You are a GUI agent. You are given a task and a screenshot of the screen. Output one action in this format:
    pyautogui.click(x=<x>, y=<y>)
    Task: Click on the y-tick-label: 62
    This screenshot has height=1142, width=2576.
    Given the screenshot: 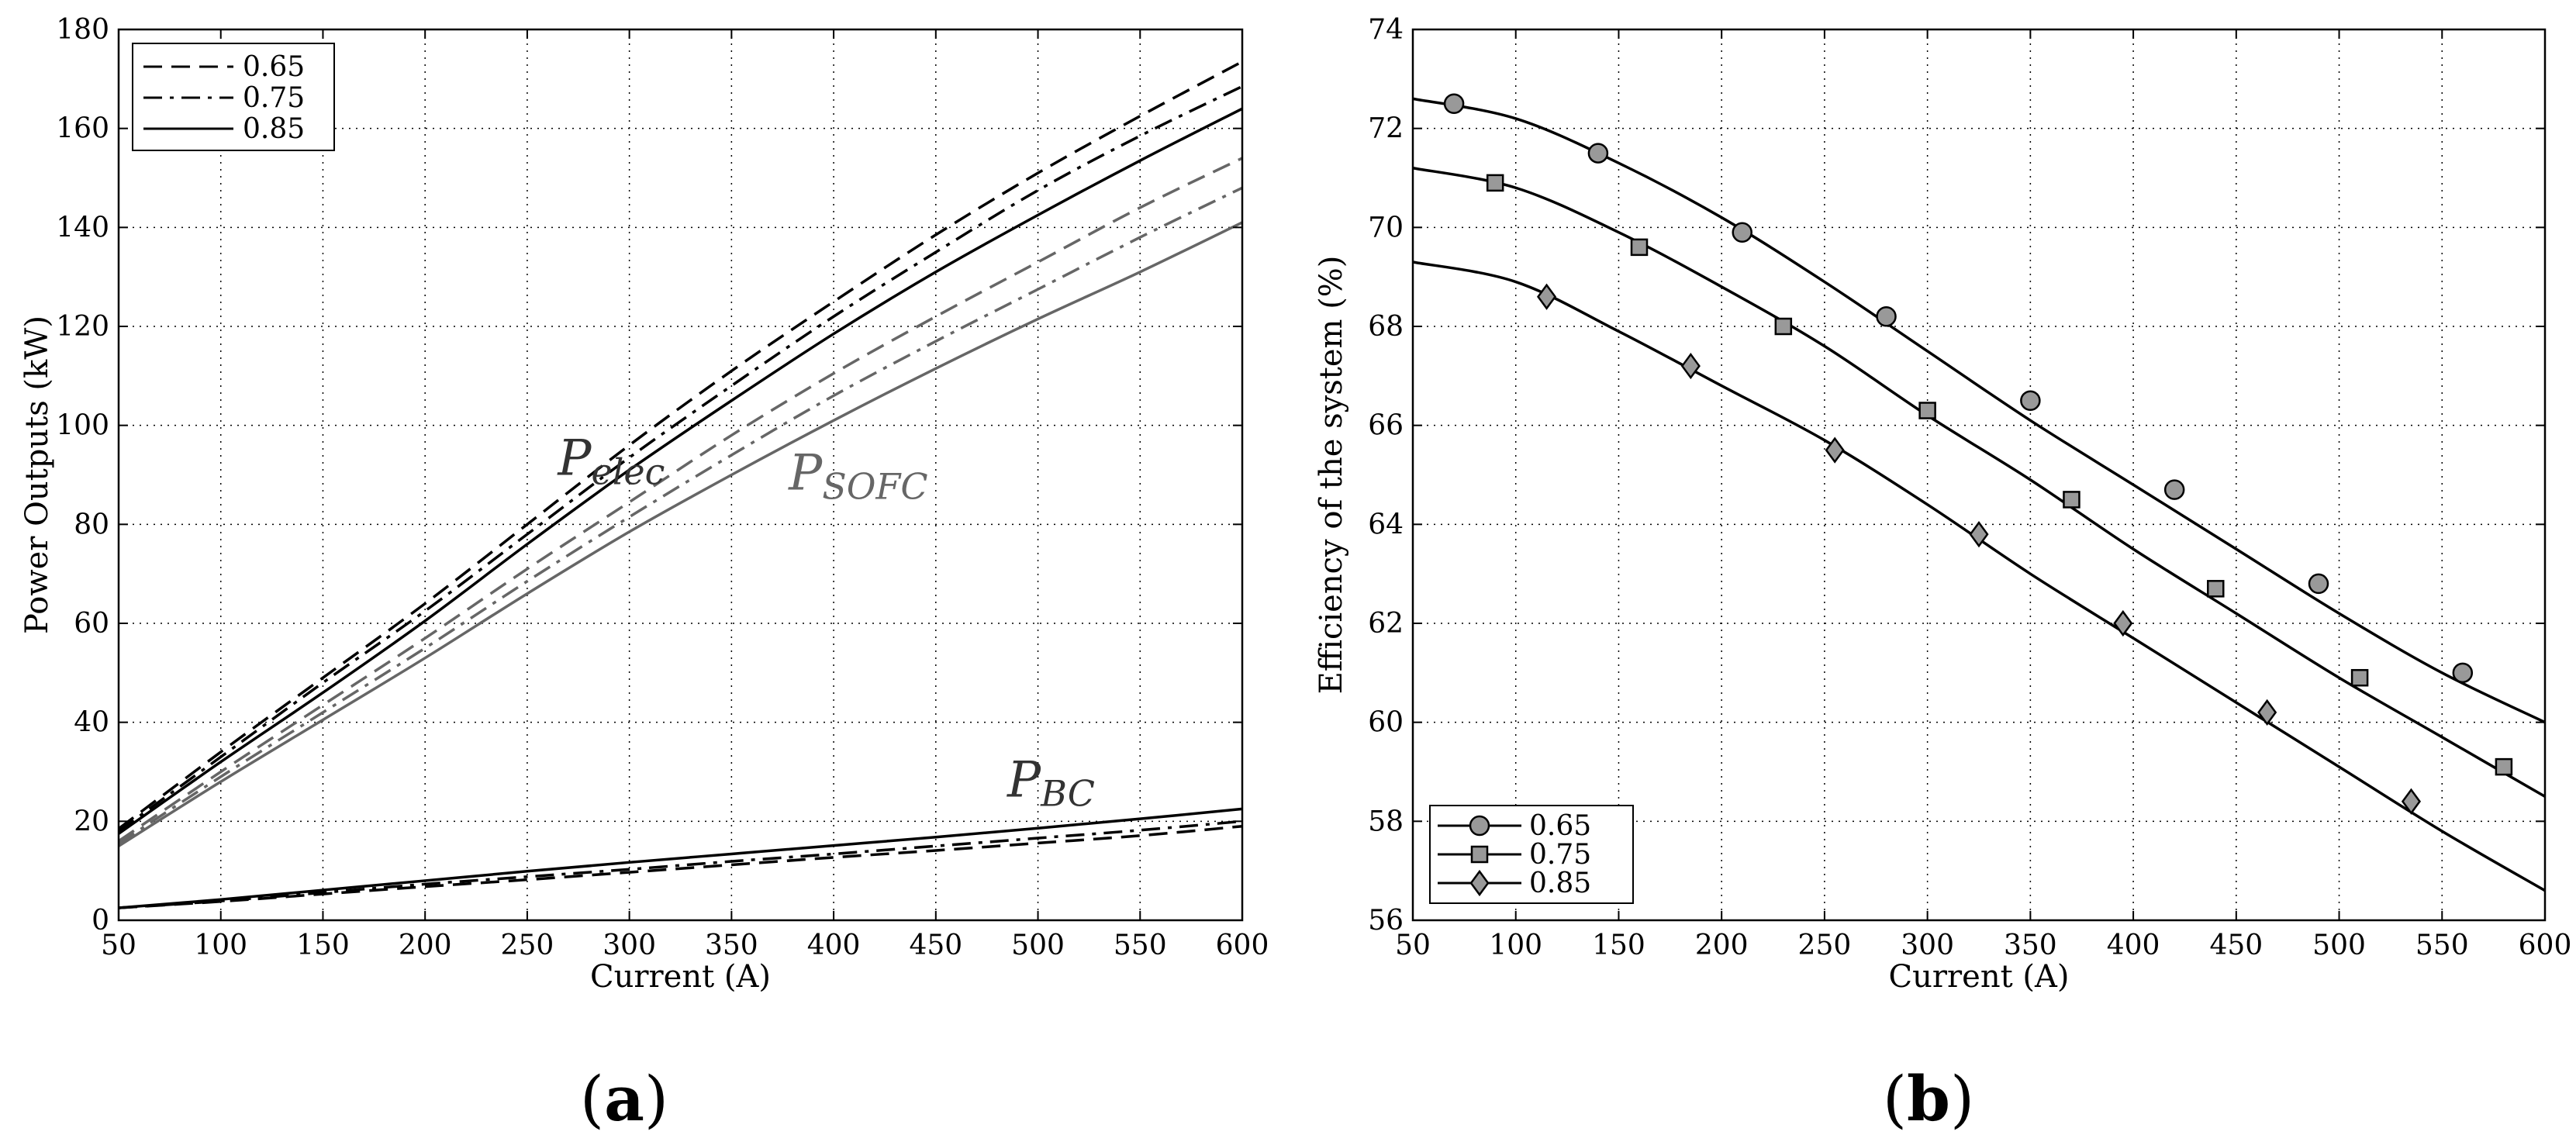 What is the action you would take?
    pyautogui.click(x=1386, y=624)
    